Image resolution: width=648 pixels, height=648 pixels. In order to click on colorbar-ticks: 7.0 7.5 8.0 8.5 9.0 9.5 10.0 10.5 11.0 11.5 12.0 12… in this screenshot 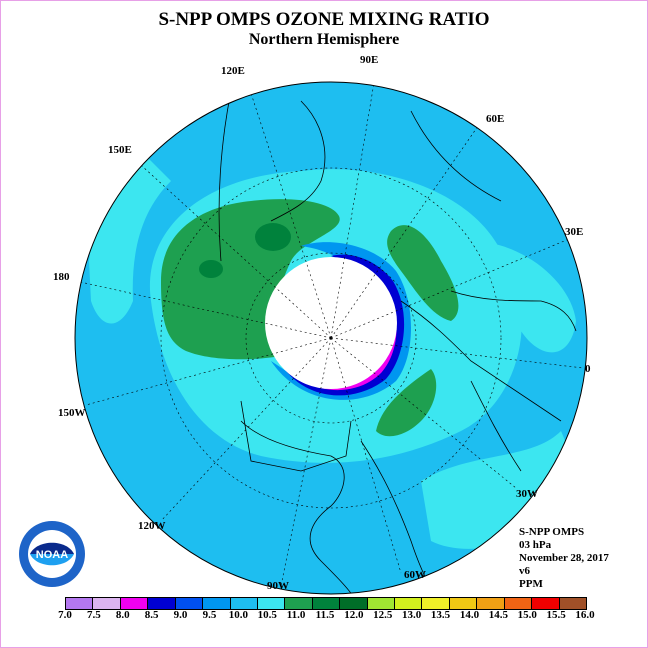, I will do `click(325, 616)`.